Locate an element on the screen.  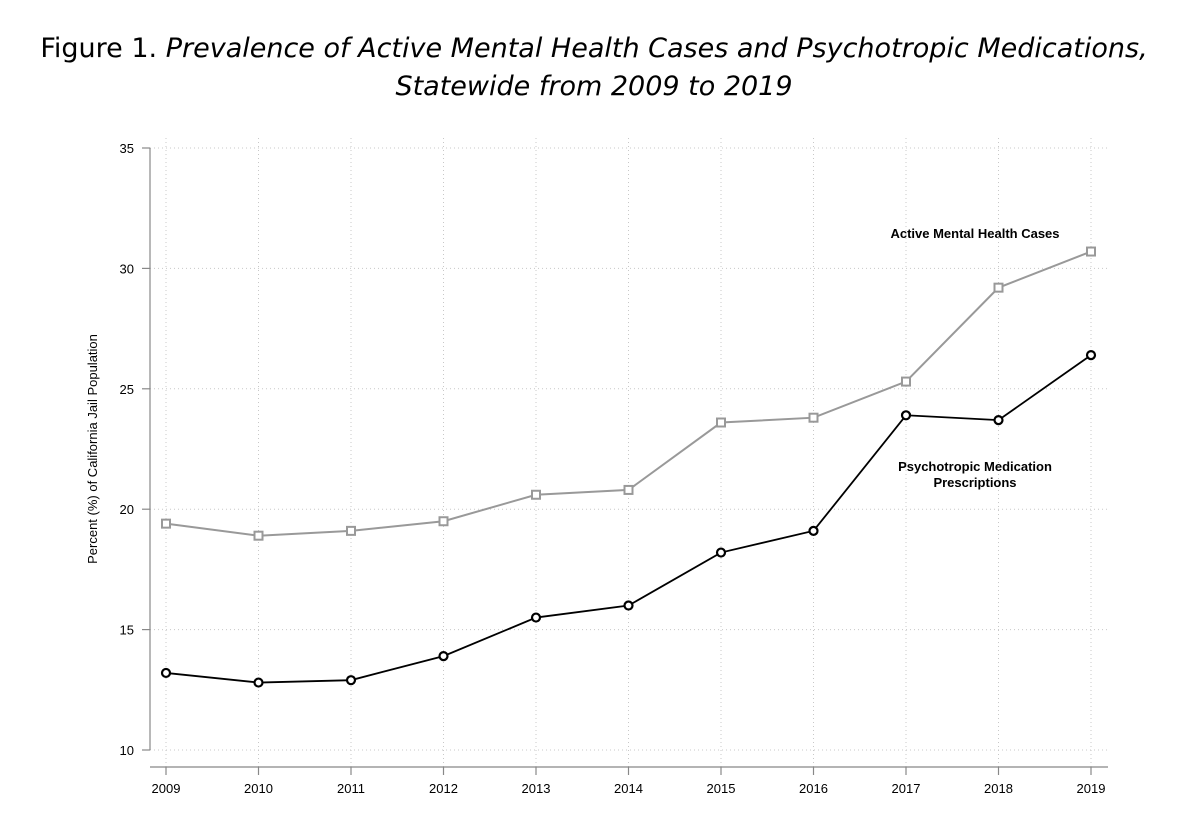
series-label-line: Psychotropic Medication is located at coordinates (975, 466).